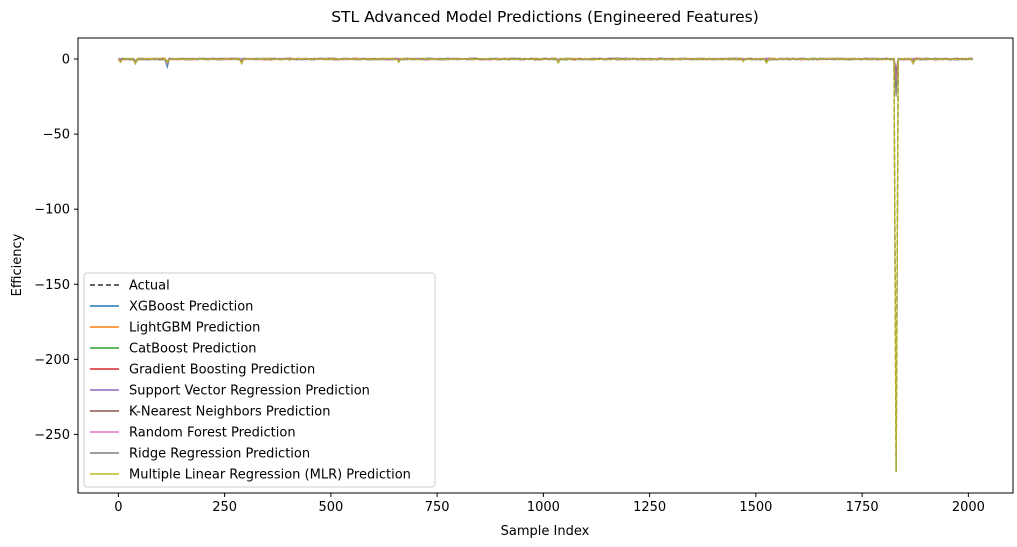  Describe the element at coordinates (191, 307) in the screenshot. I see `legend-label: XGBoost Prediction` at that location.